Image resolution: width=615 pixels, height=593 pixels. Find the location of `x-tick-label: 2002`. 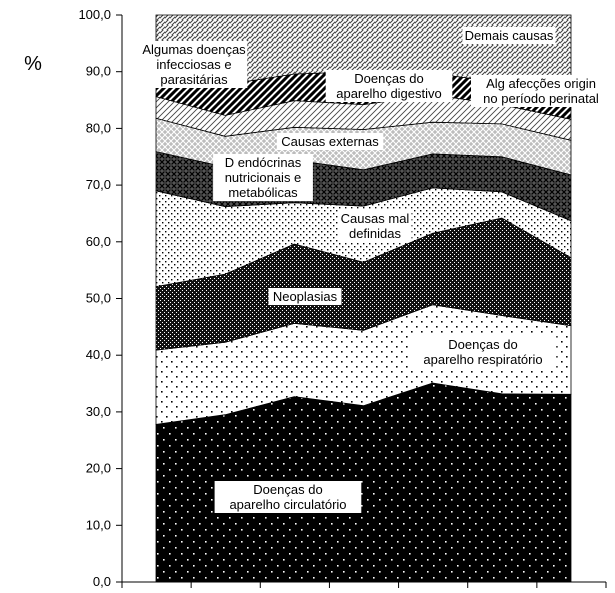

x-tick-label: 2002 is located at coordinates (294, 591).